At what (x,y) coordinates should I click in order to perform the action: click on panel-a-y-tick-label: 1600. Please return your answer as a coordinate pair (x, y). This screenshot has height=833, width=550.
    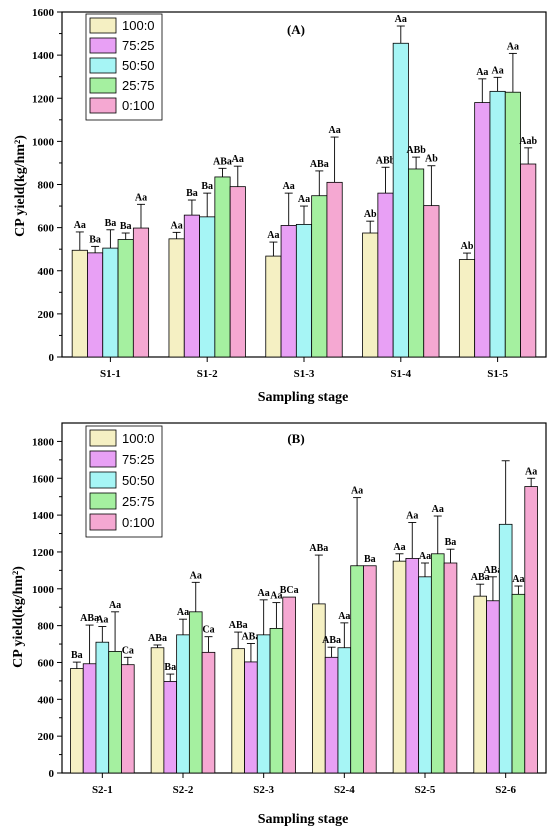
    Looking at the image, I should click on (43, 13).